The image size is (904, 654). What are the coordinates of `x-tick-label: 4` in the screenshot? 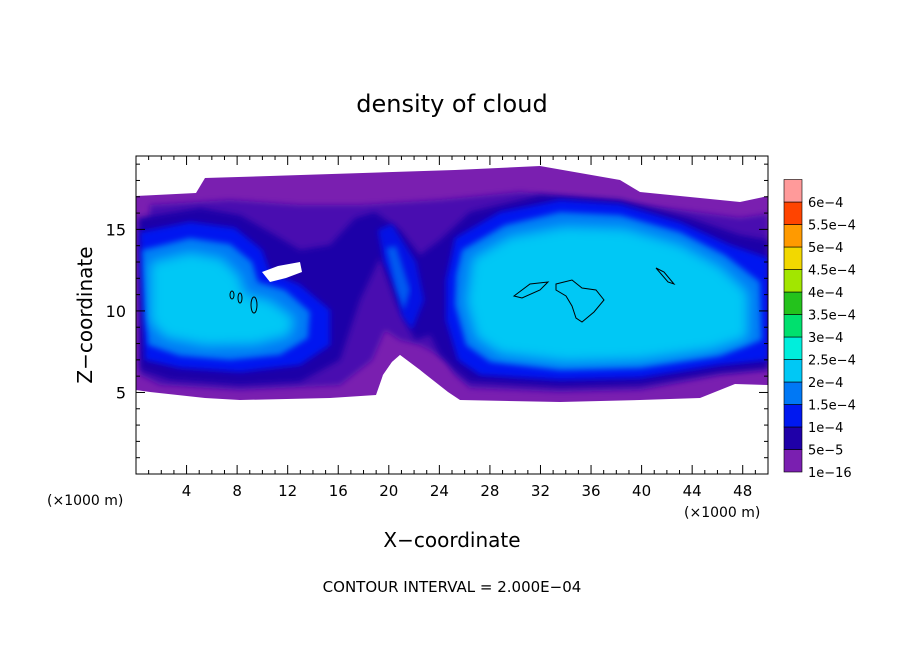 It's located at (187, 491).